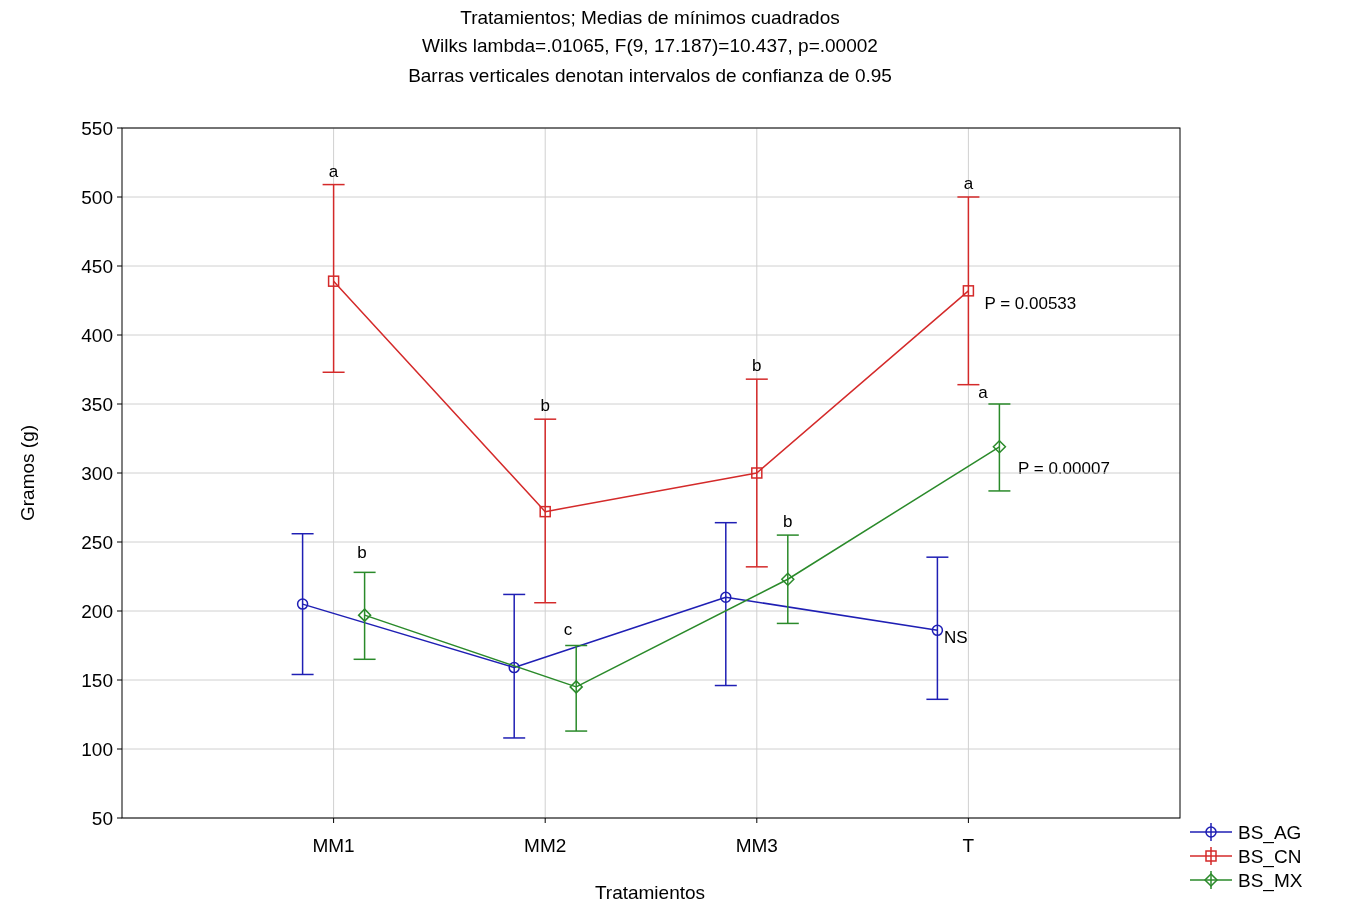 The width and height of the screenshot is (1356, 911). What do you see at coordinates (650, 75) in the screenshot?
I see `text: Barras verticales denotan intervalos de confianza de 0.95` at bounding box center [650, 75].